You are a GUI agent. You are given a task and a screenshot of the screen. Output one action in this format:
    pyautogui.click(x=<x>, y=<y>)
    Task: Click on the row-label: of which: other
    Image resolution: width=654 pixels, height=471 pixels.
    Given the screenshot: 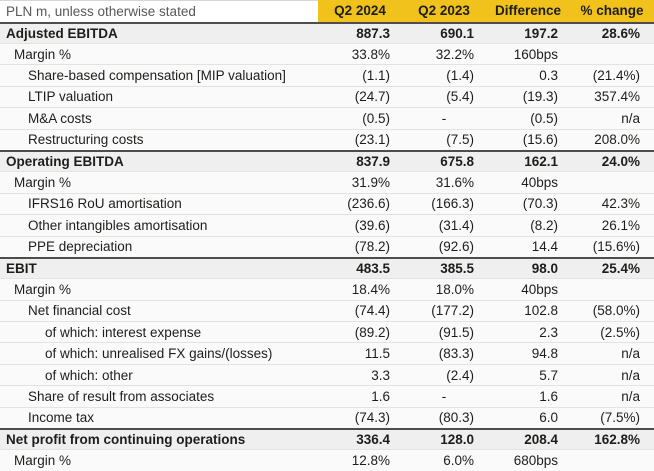 What is the action you would take?
    pyautogui.click(x=89, y=375)
    